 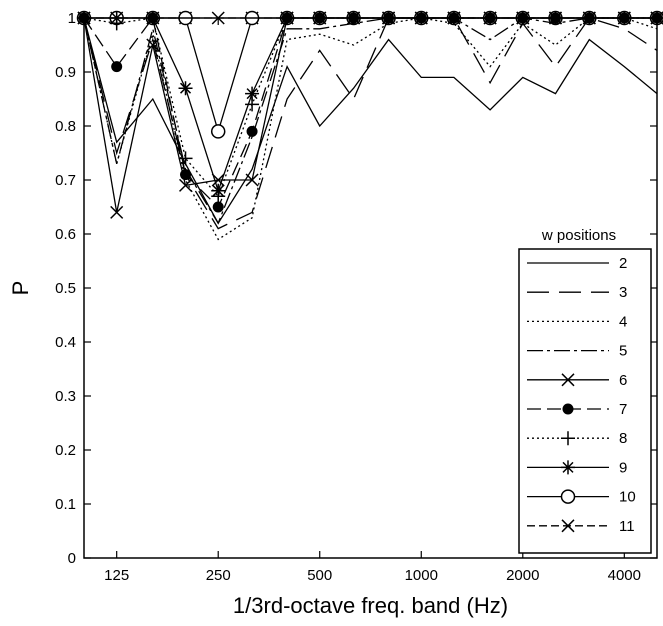 I want to click on legend-label-8: 8, so click(x=623, y=438).